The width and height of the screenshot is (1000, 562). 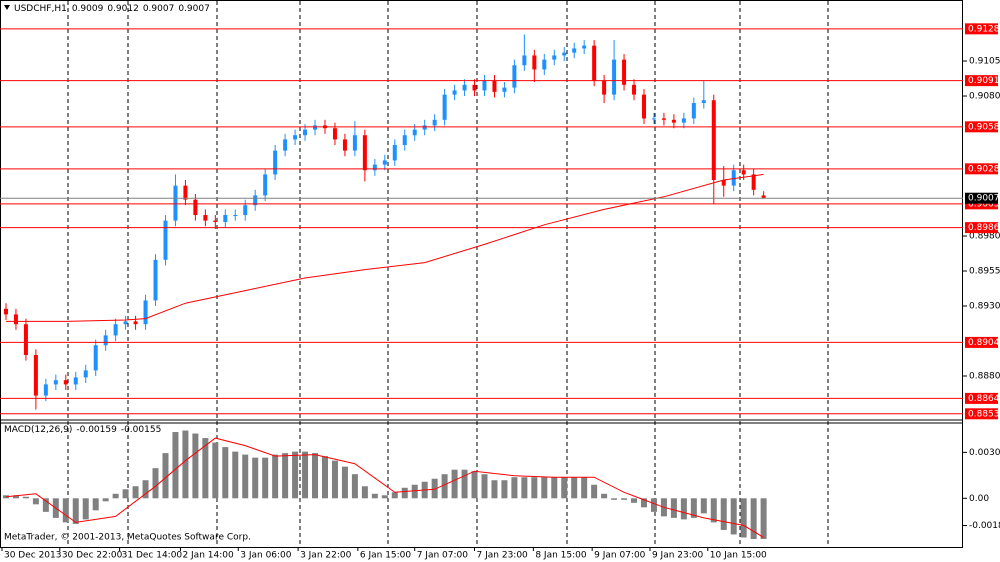 What do you see at coordinates (984, 228) in the screenshot?
I see `level-label: 0.8986` at bounding box center [984, 228].